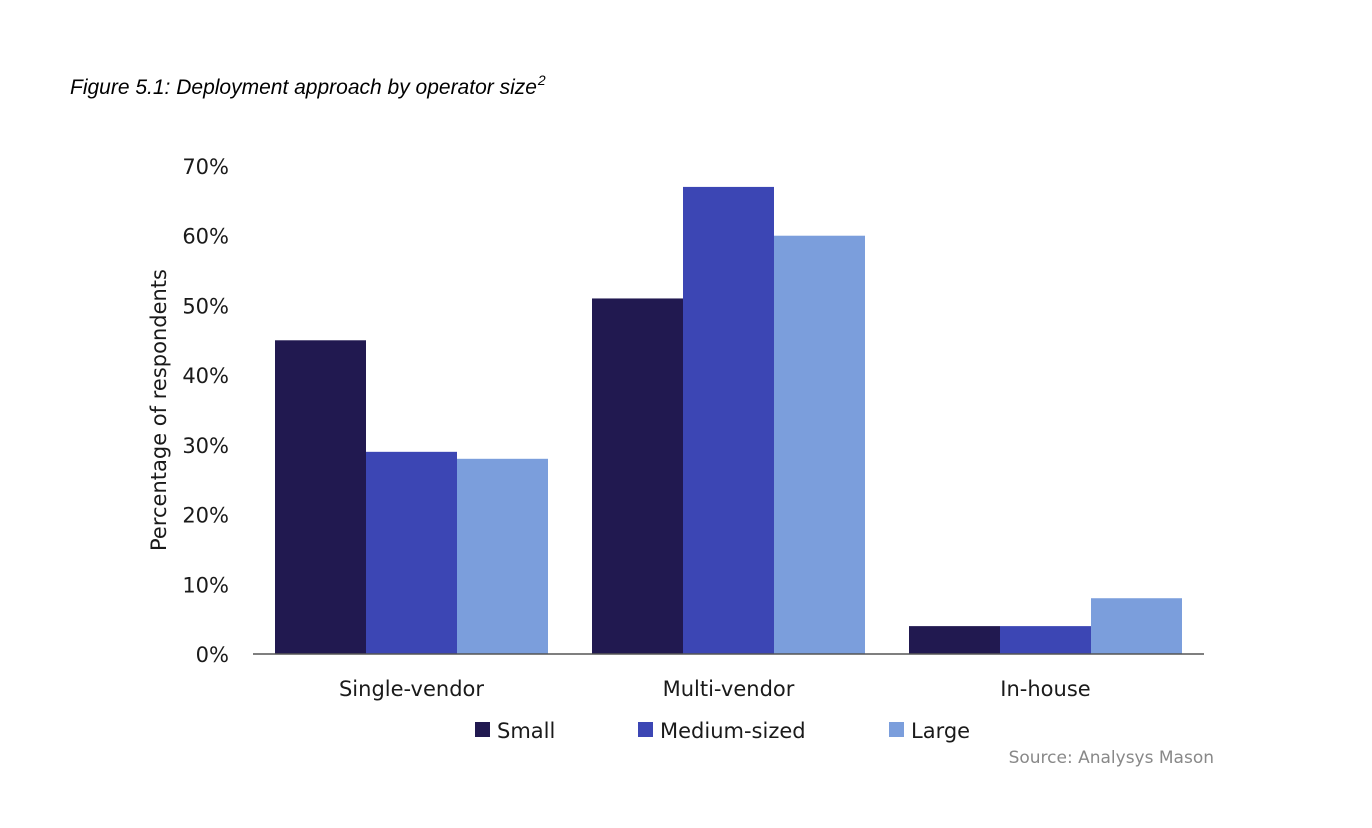  Describe the element at coordinates (940, 731) in the screenshot. I see `legend-label: Large` at that location.